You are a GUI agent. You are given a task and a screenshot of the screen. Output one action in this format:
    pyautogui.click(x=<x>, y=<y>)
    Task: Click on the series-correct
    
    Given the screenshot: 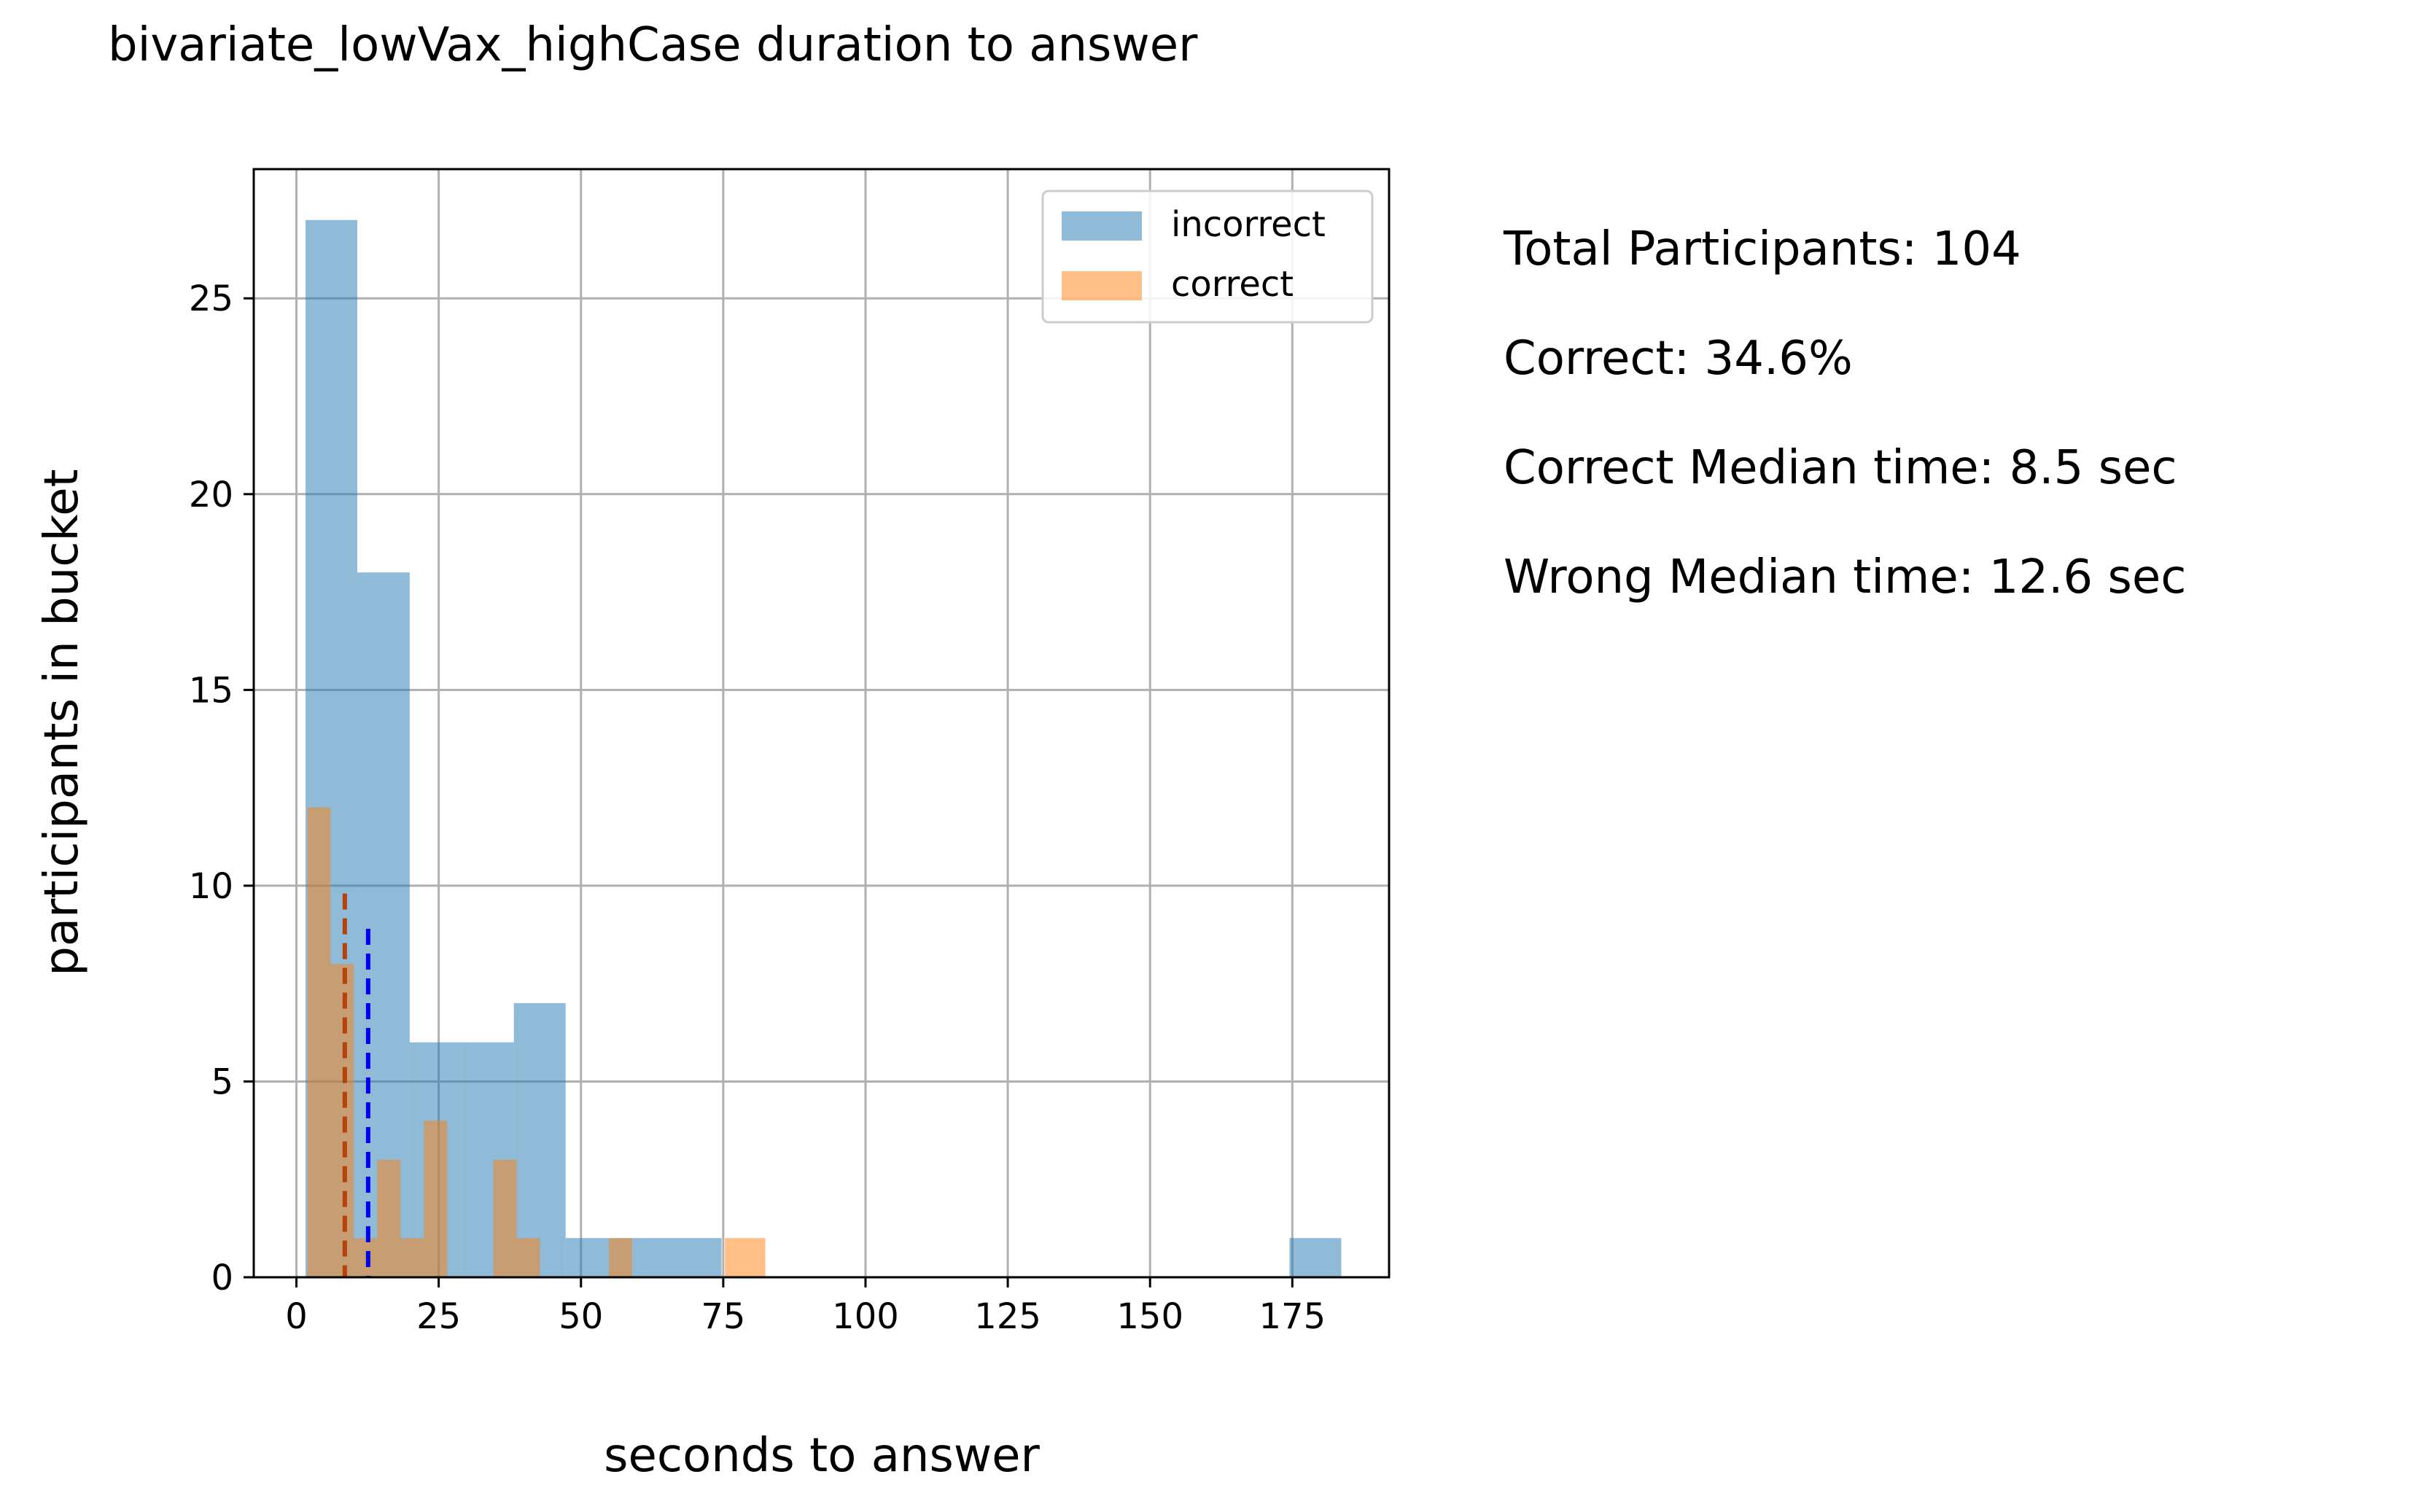 What is the action you would take?
    pyautogui.click(x=536, y=1042)
    